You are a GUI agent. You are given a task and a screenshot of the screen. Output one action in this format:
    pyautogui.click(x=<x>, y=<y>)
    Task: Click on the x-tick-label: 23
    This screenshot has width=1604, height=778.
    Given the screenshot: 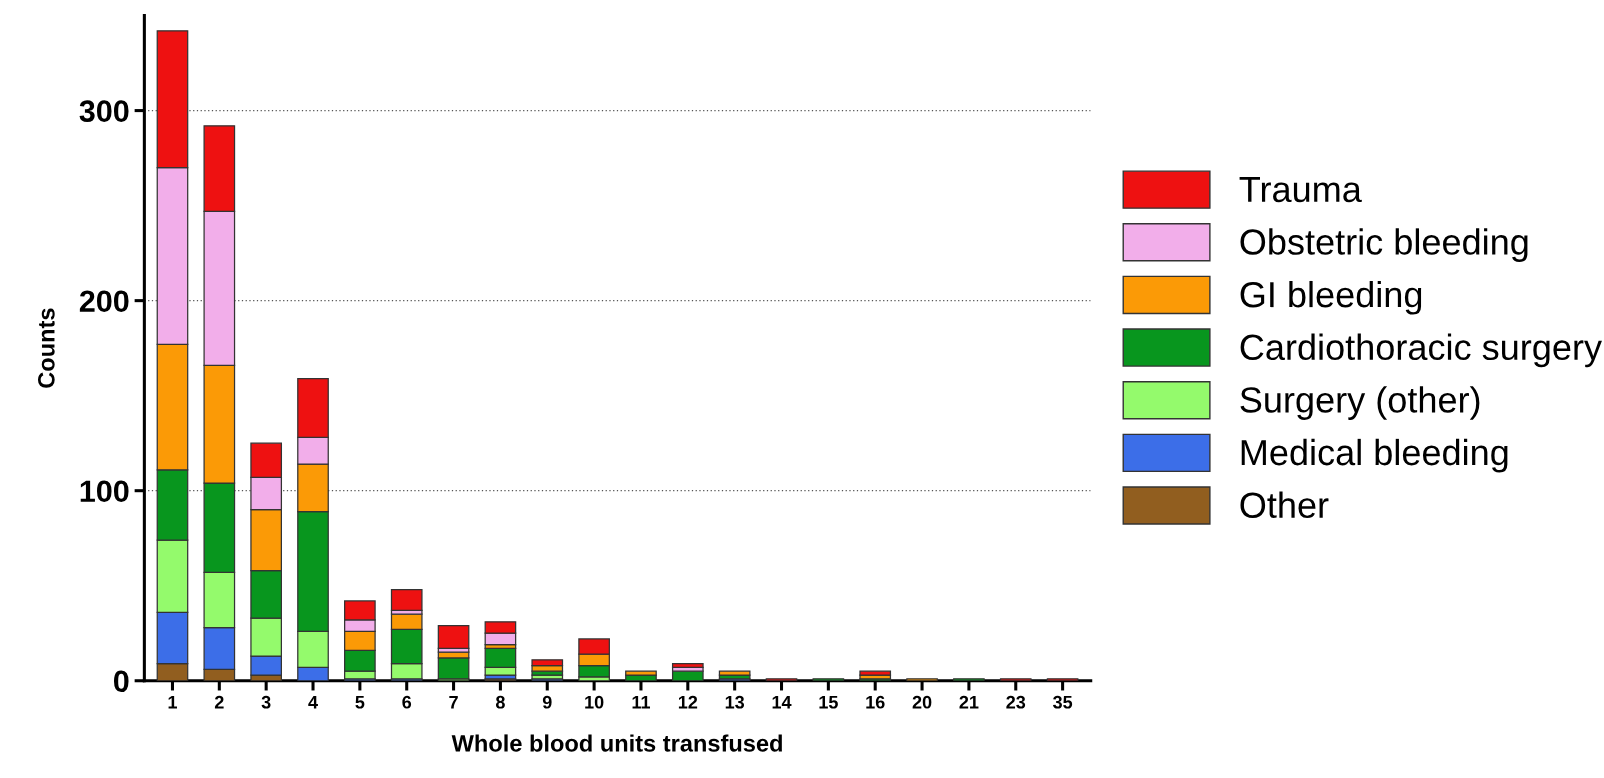 What is the action you would take?
    pyautogui.click(x=1016, y=702)
    